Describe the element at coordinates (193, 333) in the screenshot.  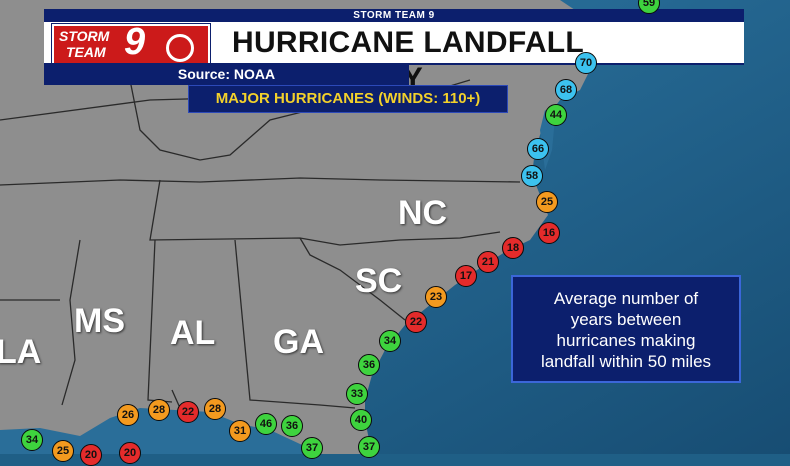
I see `state-label-al: AL` at that location.